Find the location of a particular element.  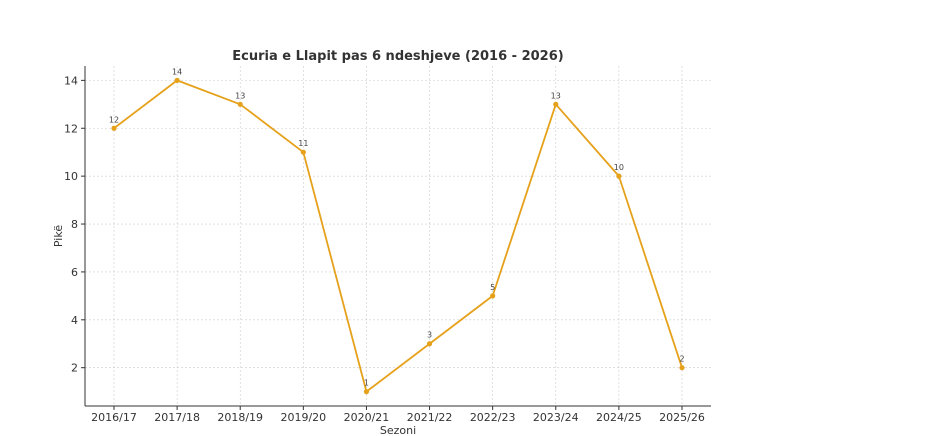

data-label: 12 is located at coordinates (114, 119).